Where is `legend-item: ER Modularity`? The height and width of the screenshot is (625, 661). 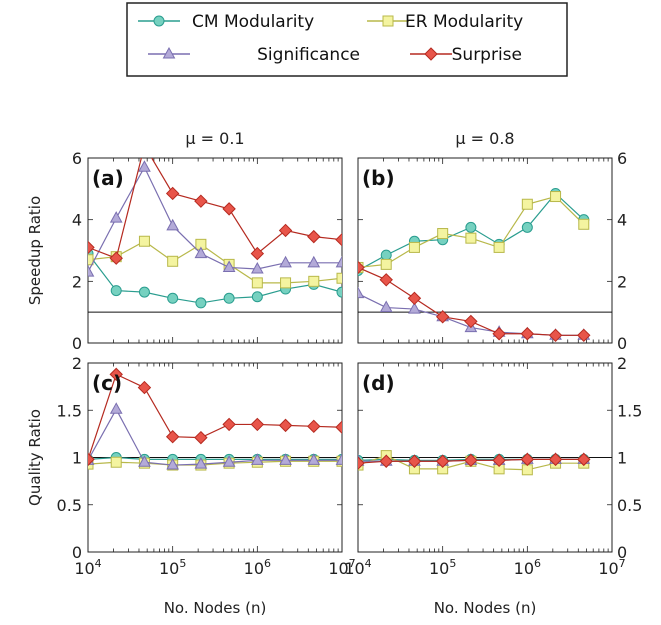
legend-item: ER Modularity is located at coordinates (445, 22).